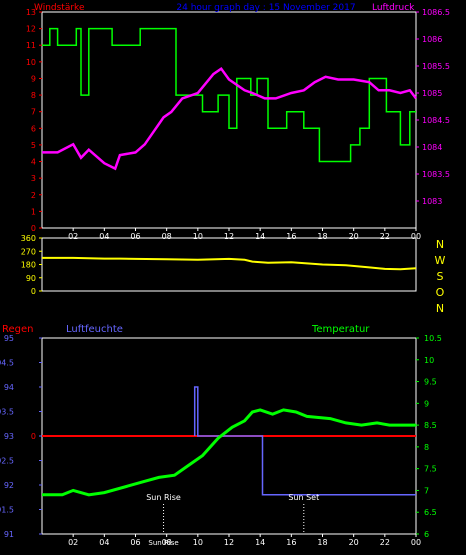 This screenshot has width=466, height=555. What do you see at coordinates (198, 236) in the screenshot?
I see `top-time-label: 10` at bounding box center [198, 236].